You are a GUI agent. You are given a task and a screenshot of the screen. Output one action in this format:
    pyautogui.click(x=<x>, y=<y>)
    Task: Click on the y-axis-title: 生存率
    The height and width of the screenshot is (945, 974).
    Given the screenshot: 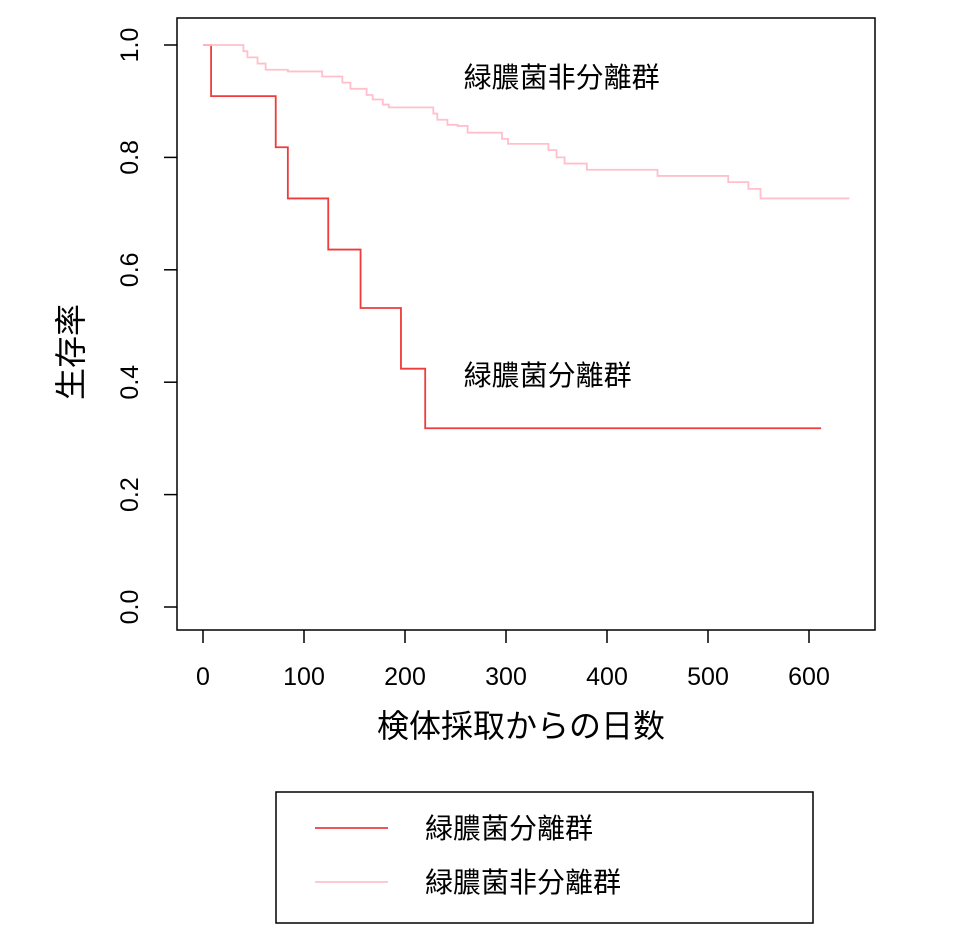 What is the action you would take?
    pyautogui.click(x=71, y=352)
    